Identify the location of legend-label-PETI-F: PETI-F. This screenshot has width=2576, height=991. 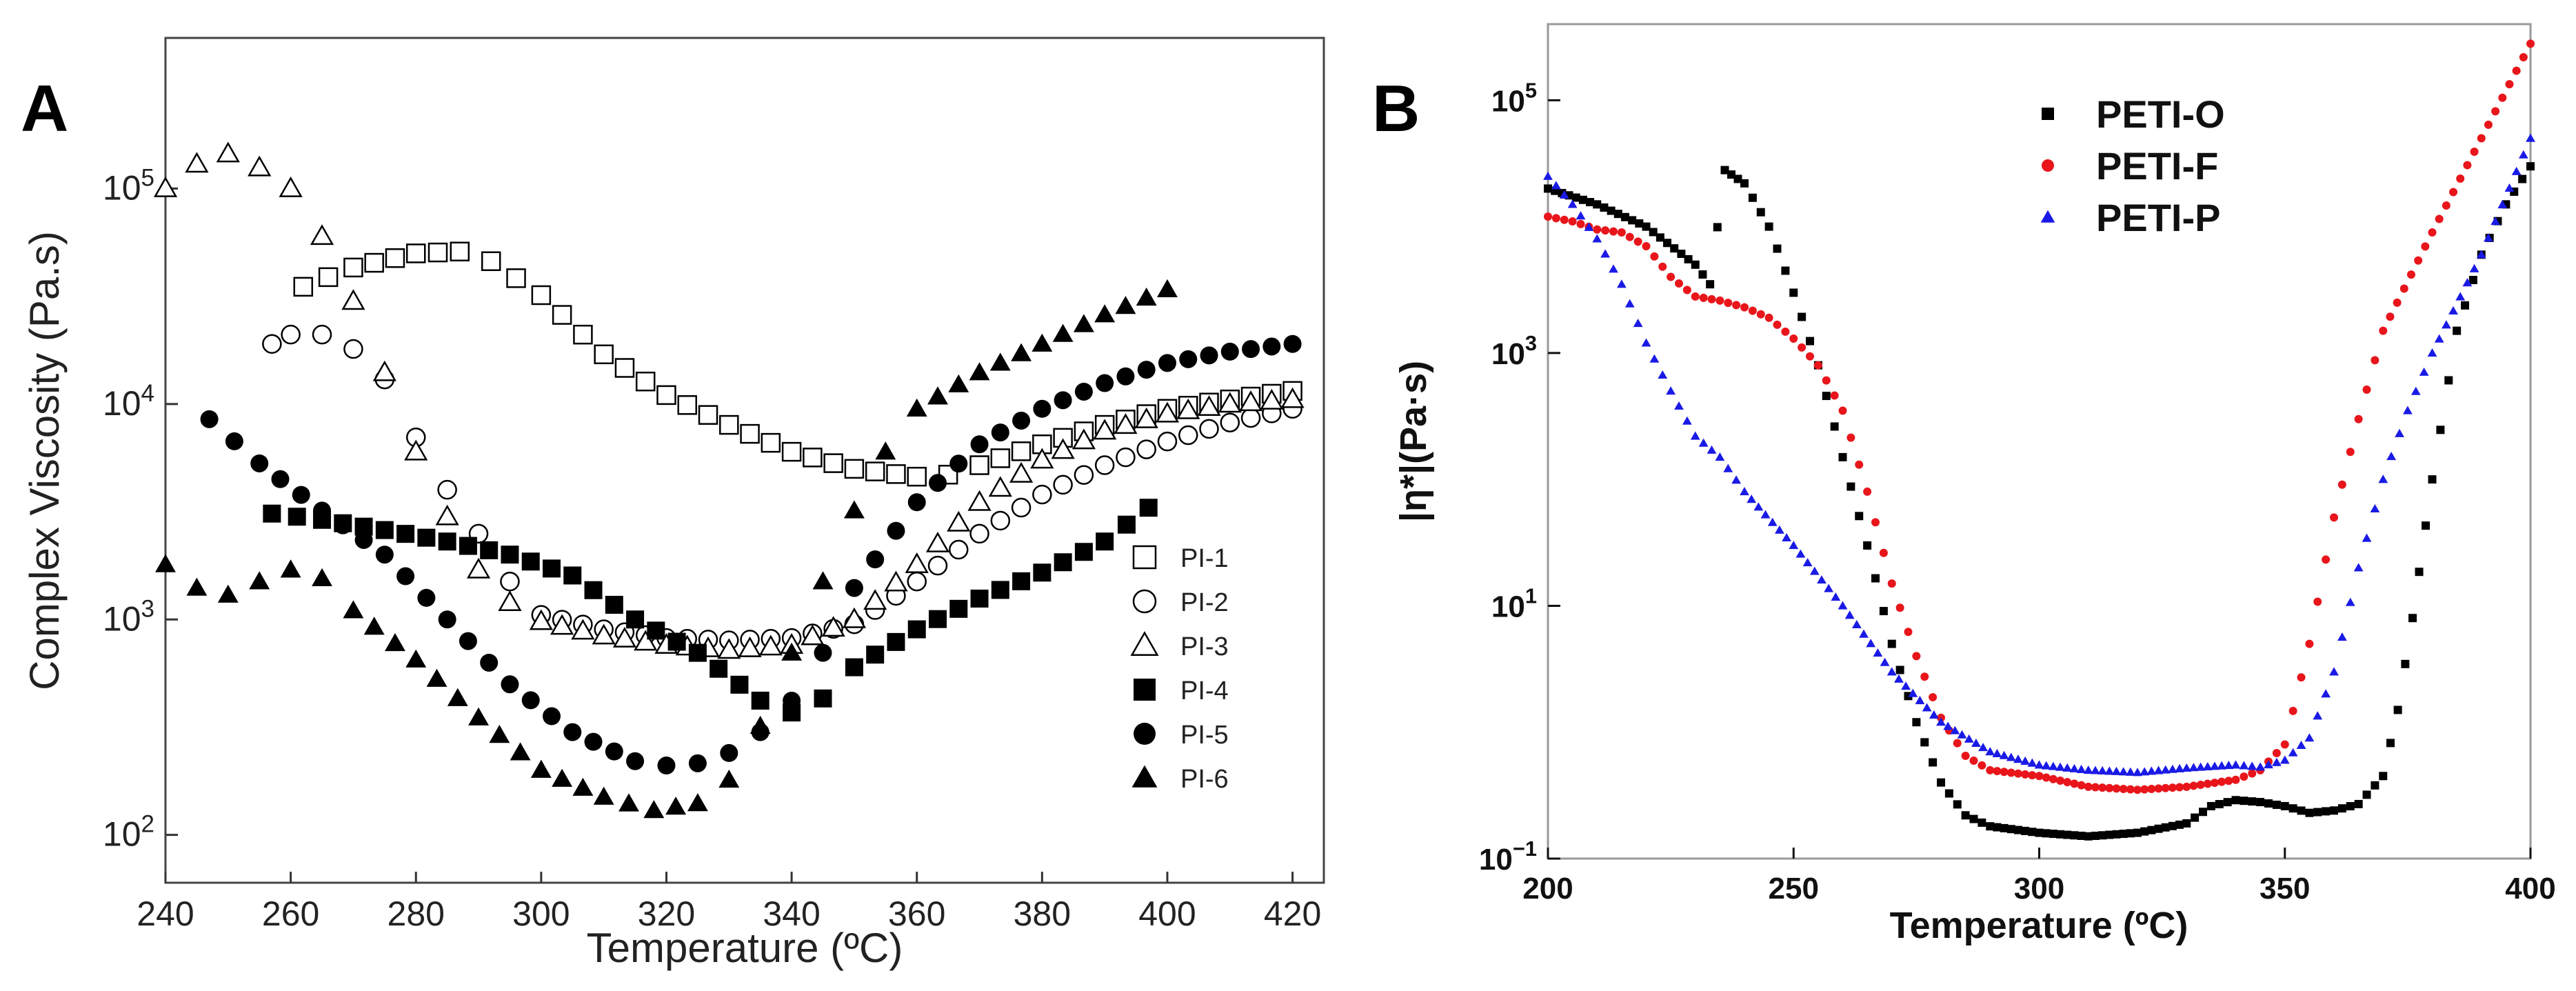
(2157, 166).